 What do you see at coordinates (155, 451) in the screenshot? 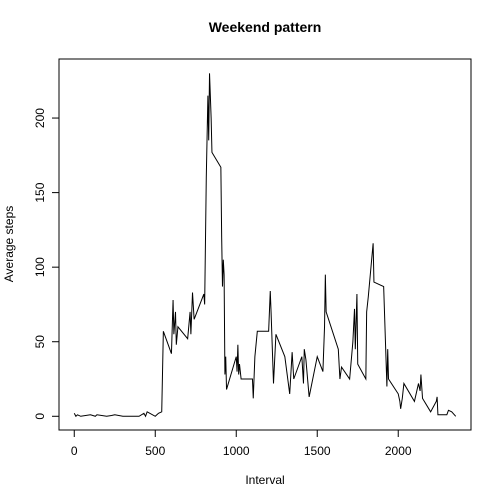
I see `x-tick-label: 500` at bounding box center [155, 451].